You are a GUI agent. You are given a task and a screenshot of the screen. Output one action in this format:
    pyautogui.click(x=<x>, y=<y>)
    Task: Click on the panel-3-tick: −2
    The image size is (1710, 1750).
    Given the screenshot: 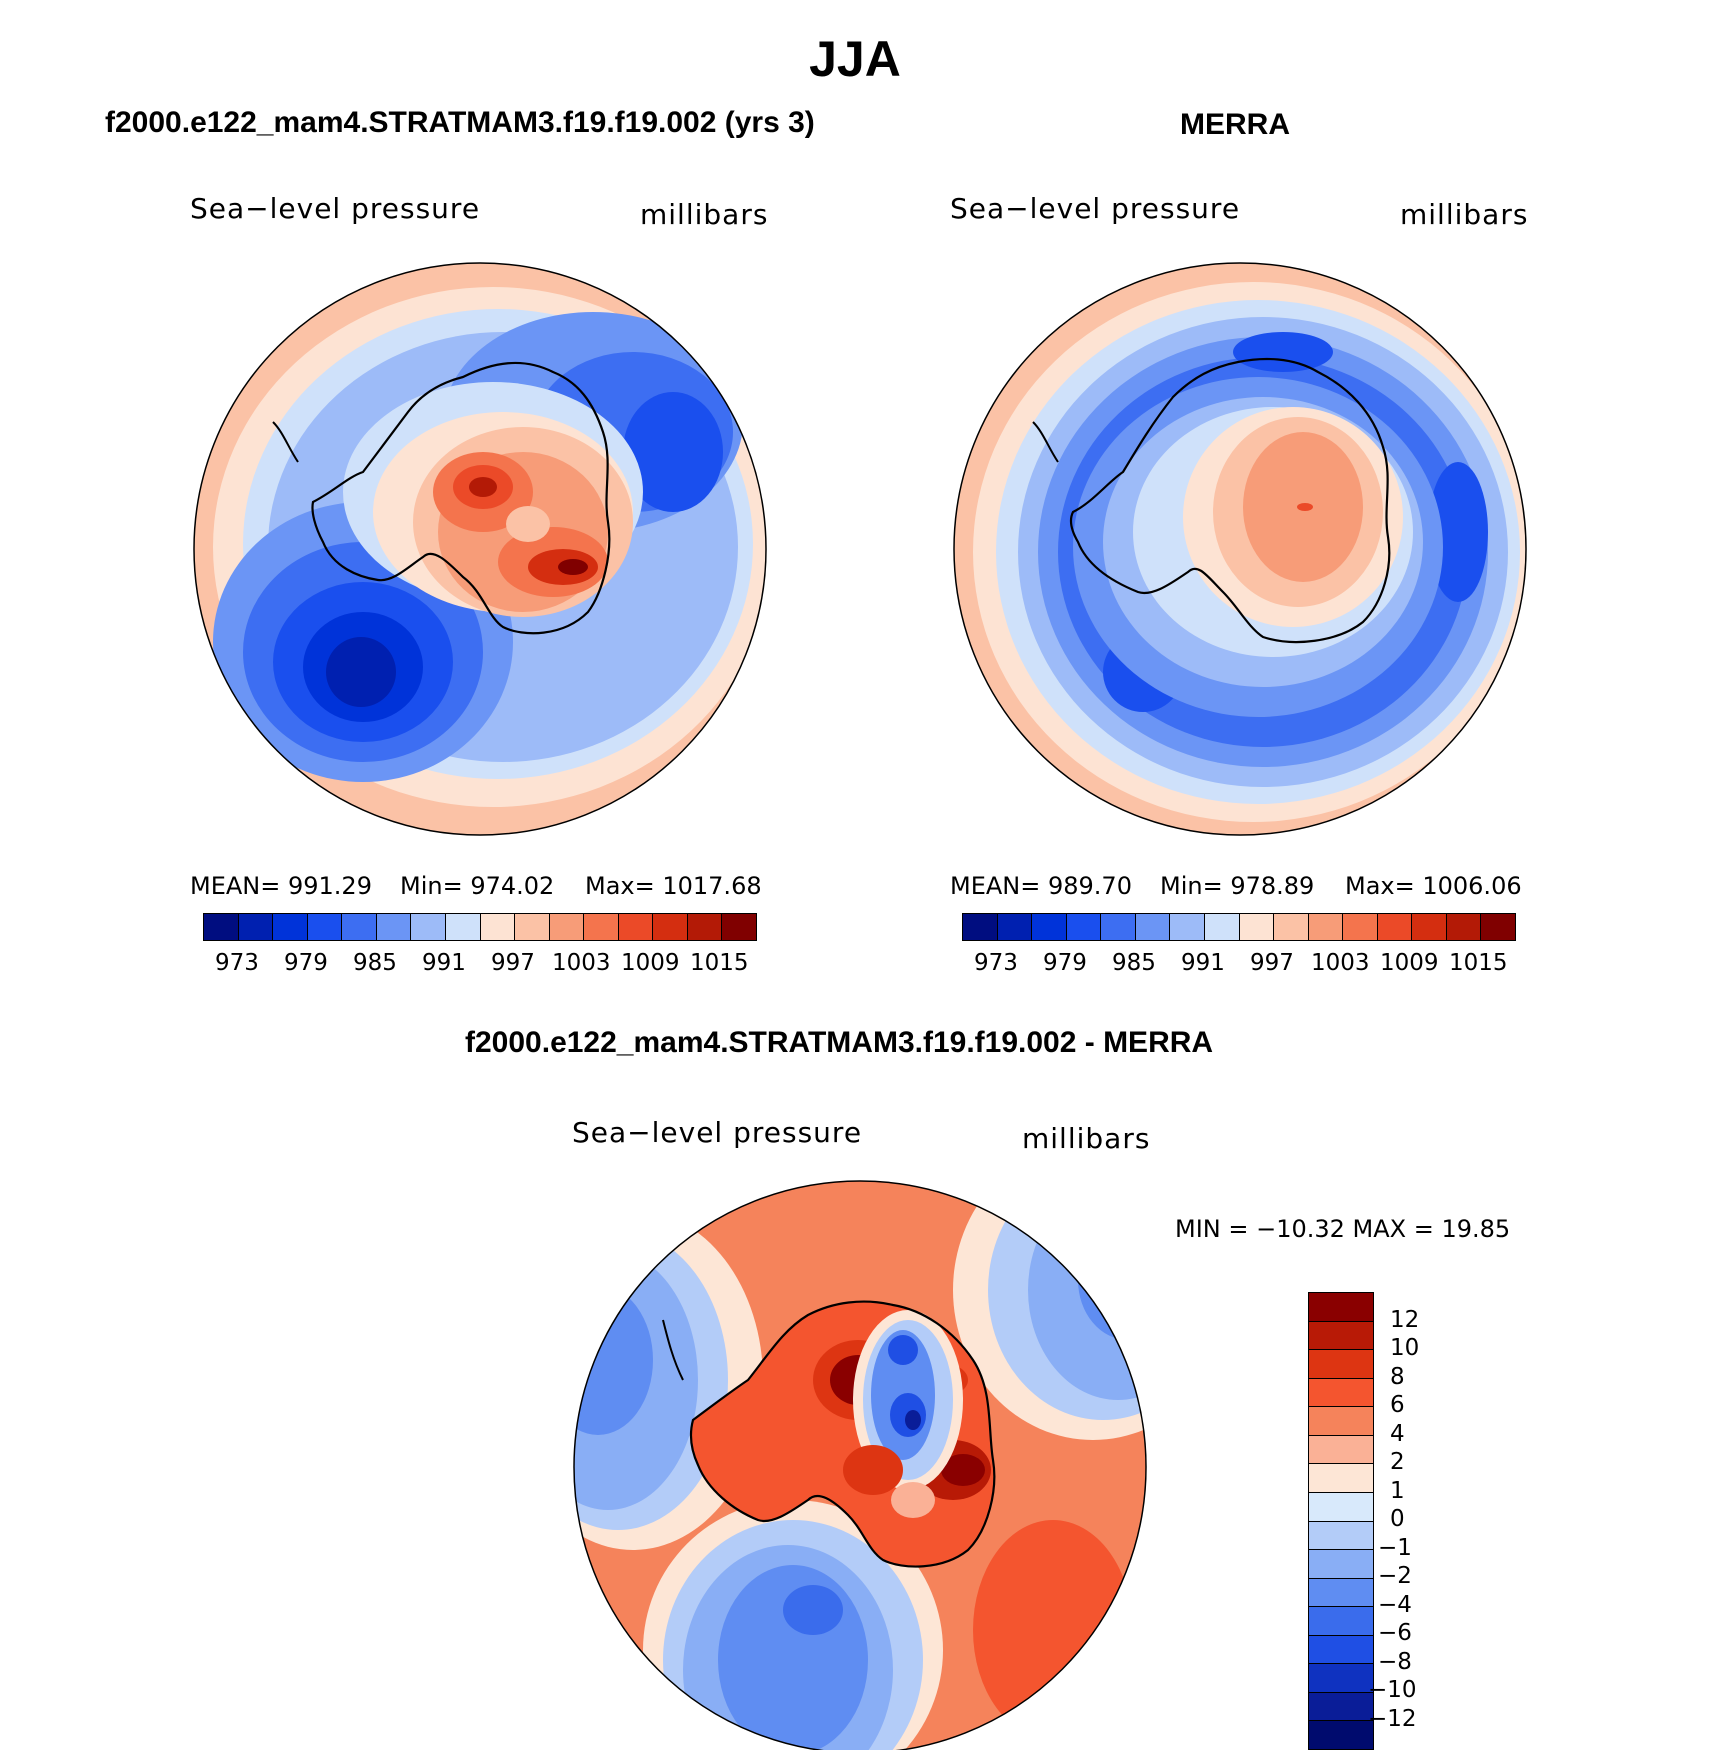 What is the action you would take?
    pyautogui.click(x=1395, y=1576)
    